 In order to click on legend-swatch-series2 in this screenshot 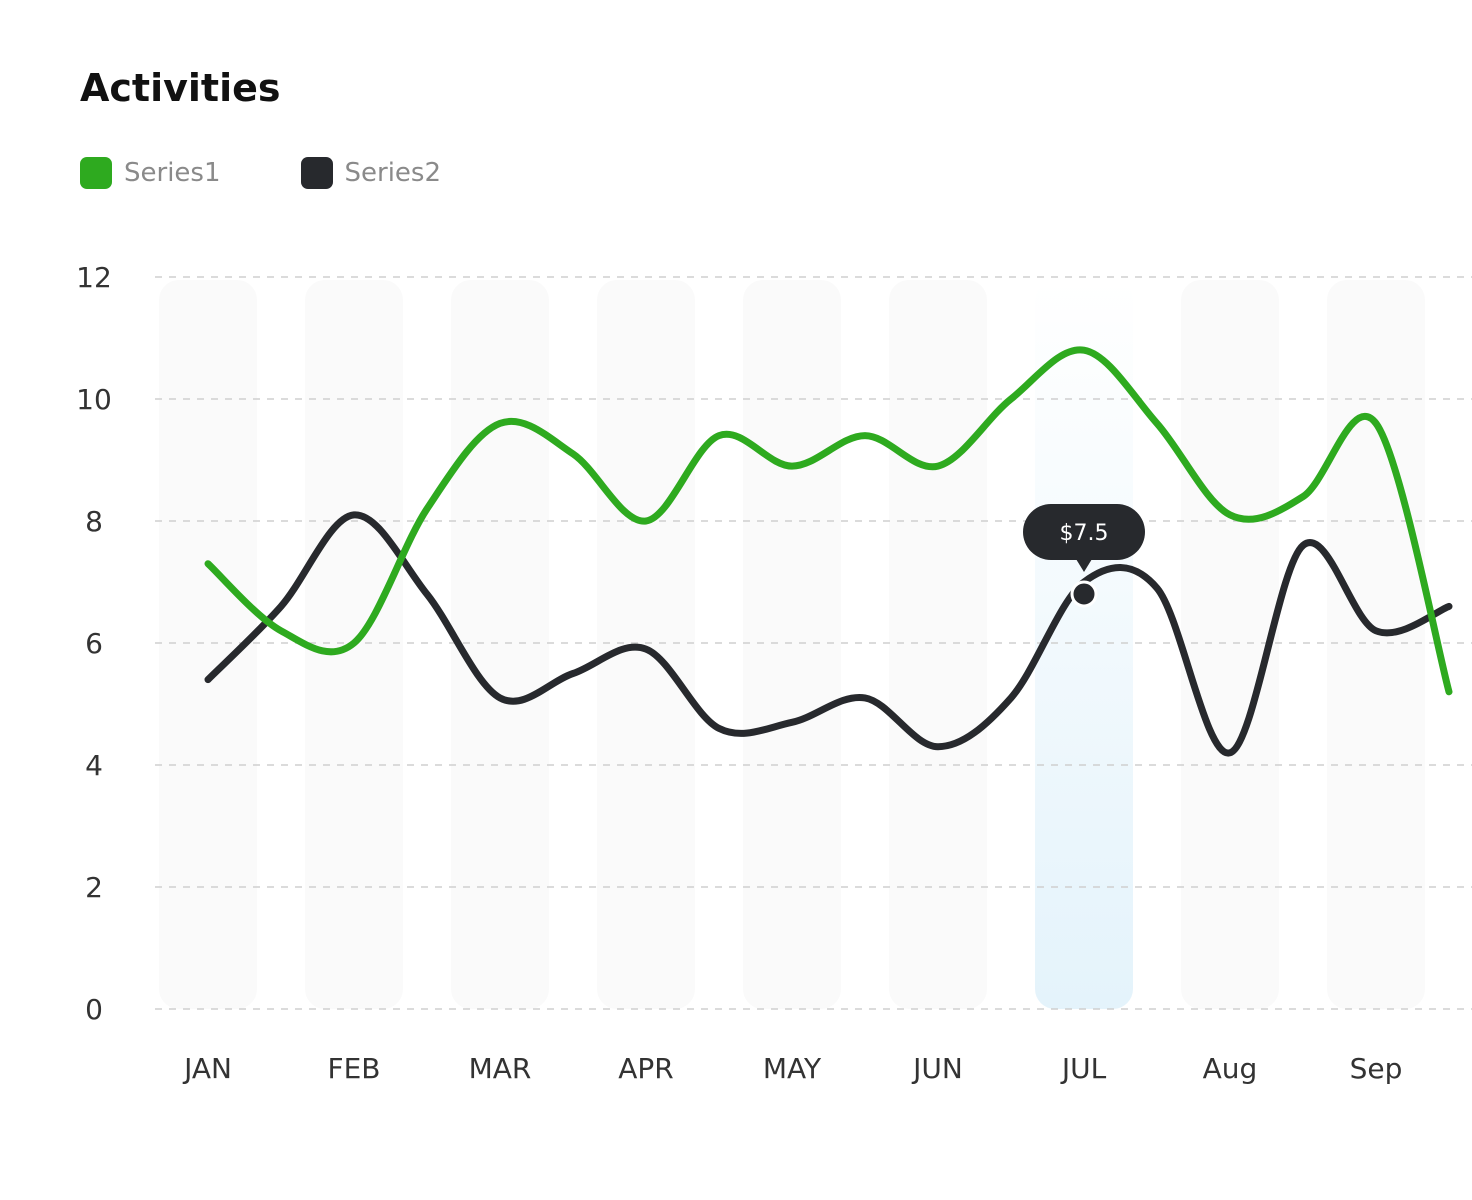, I will do `click(316, 173)`.